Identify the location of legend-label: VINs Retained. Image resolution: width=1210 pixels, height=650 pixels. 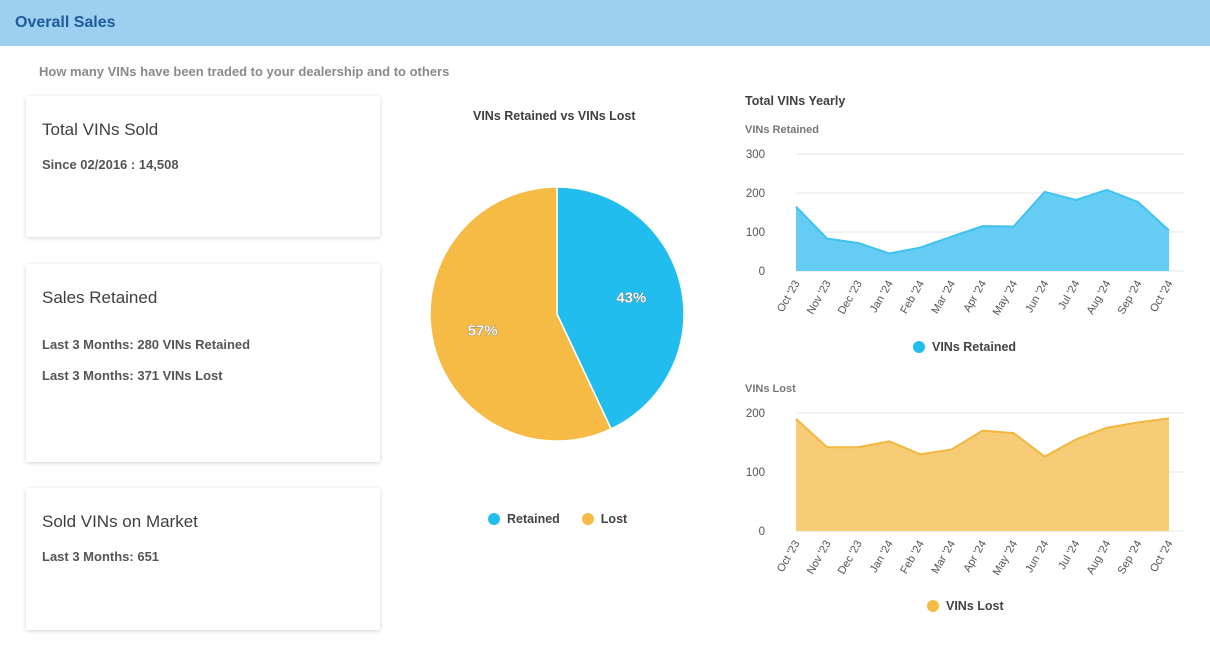
(974, 347).